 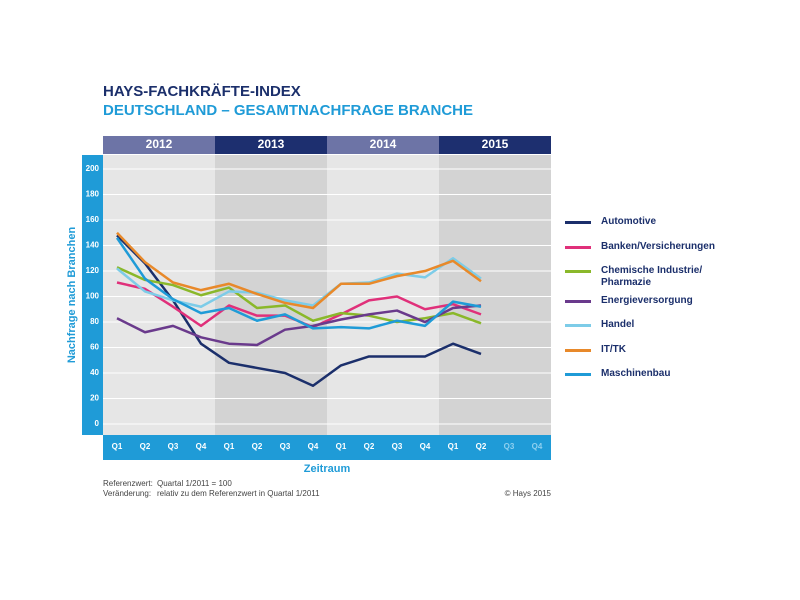 I want to click on year-label: 2015, so click(x=495, y=144).